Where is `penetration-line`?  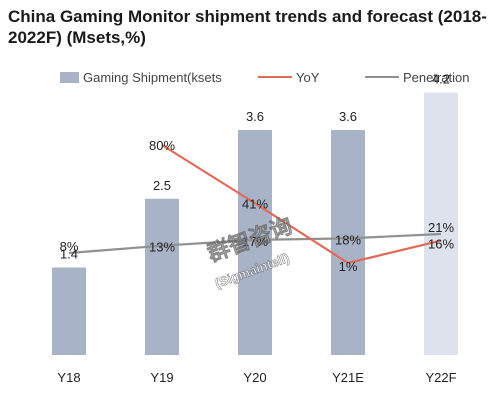 penetration-line is located at coordinates (255, 243).